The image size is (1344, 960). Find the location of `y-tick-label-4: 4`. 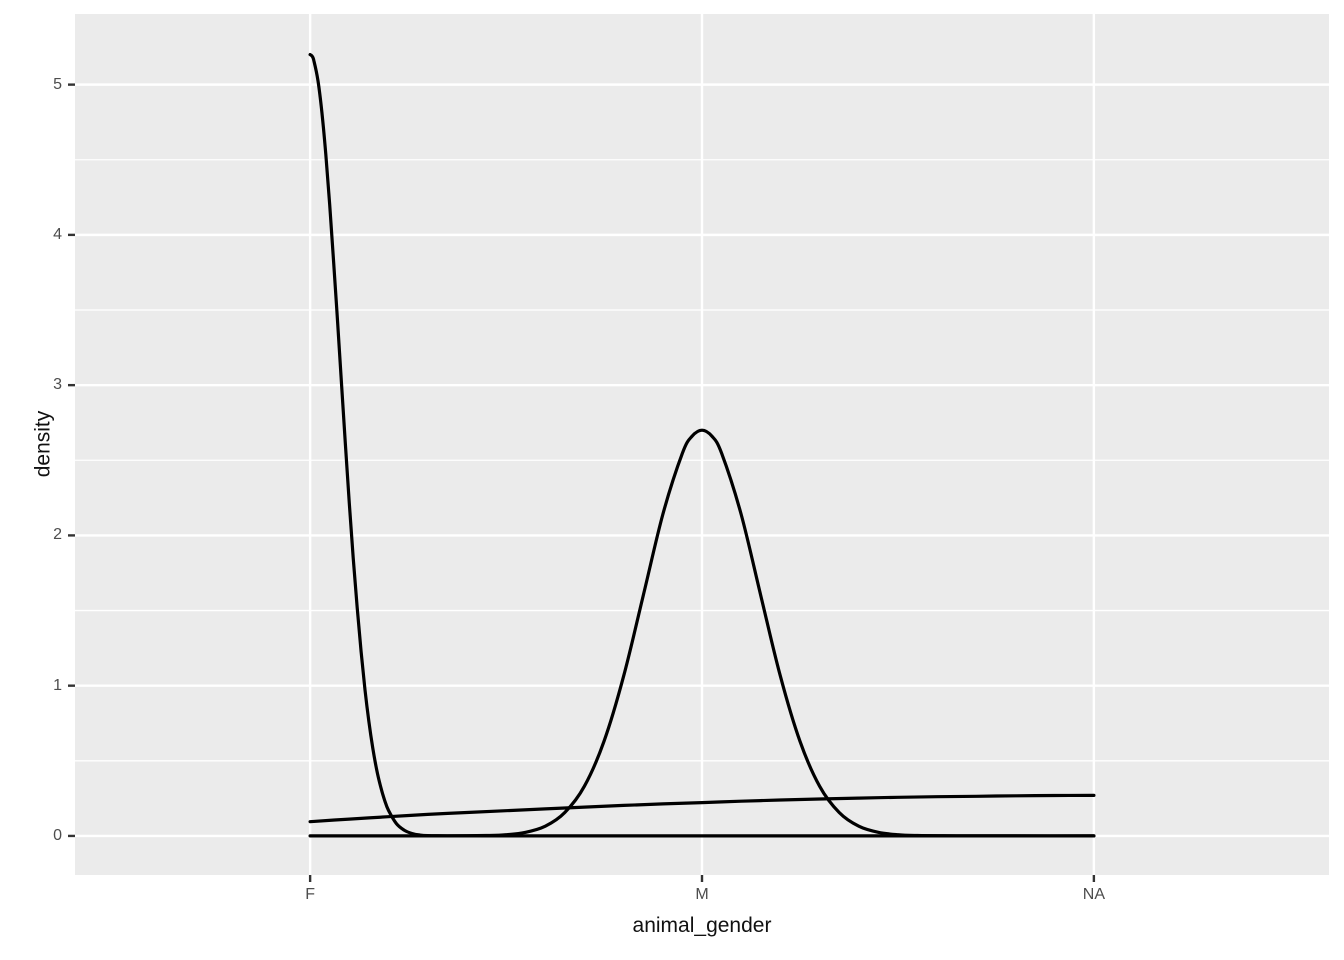

y-tick-label-4: 4 is located at coordinates (57, 234).